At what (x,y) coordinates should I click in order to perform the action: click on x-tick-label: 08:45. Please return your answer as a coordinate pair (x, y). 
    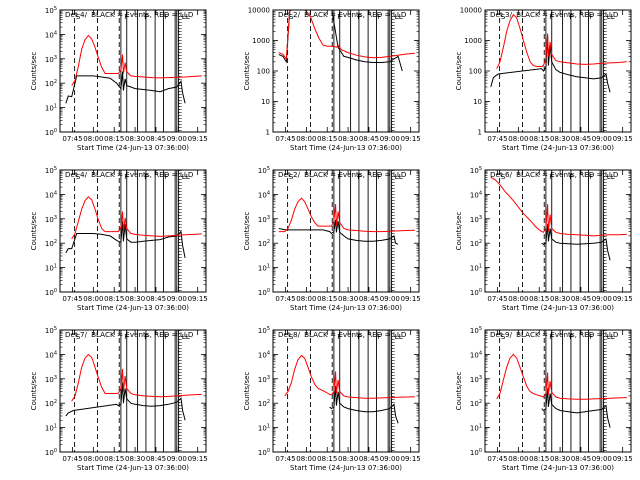
    Looking at the image, I should click on (156, 139).